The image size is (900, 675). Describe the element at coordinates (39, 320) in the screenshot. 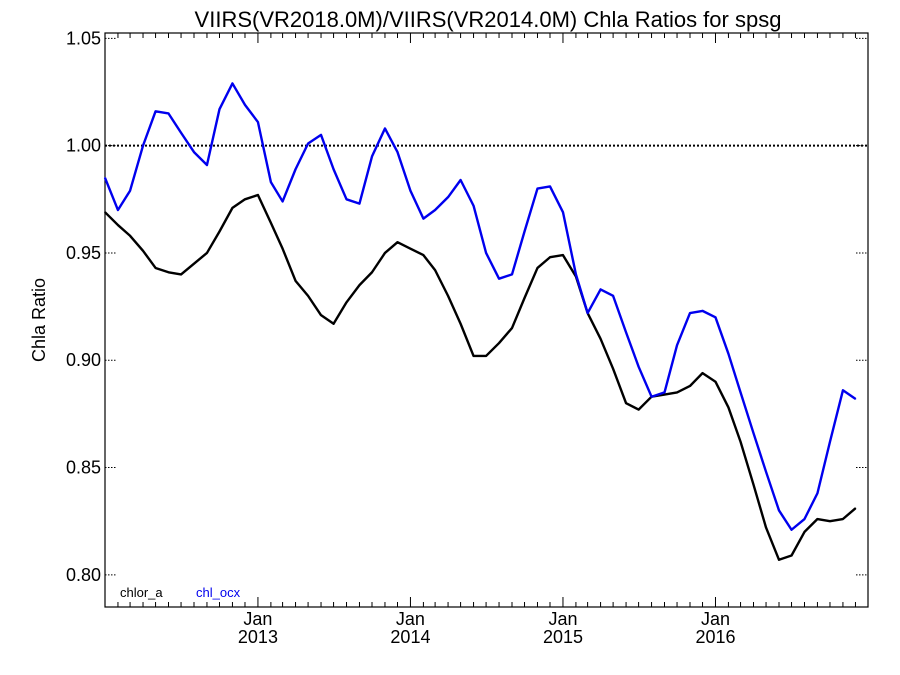

I see `y-axis-label: Chla Ratio` at that location.